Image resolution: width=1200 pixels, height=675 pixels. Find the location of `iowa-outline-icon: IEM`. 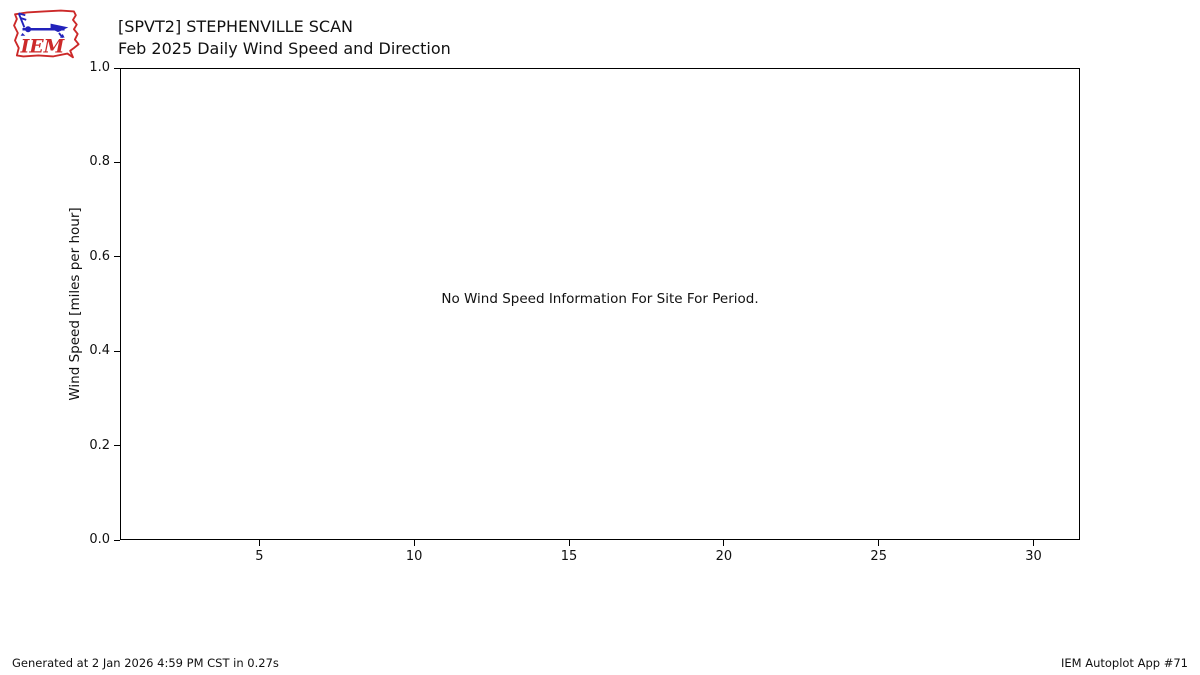

iowa-outline-icon: IEM is located at coordinates (46, 34).